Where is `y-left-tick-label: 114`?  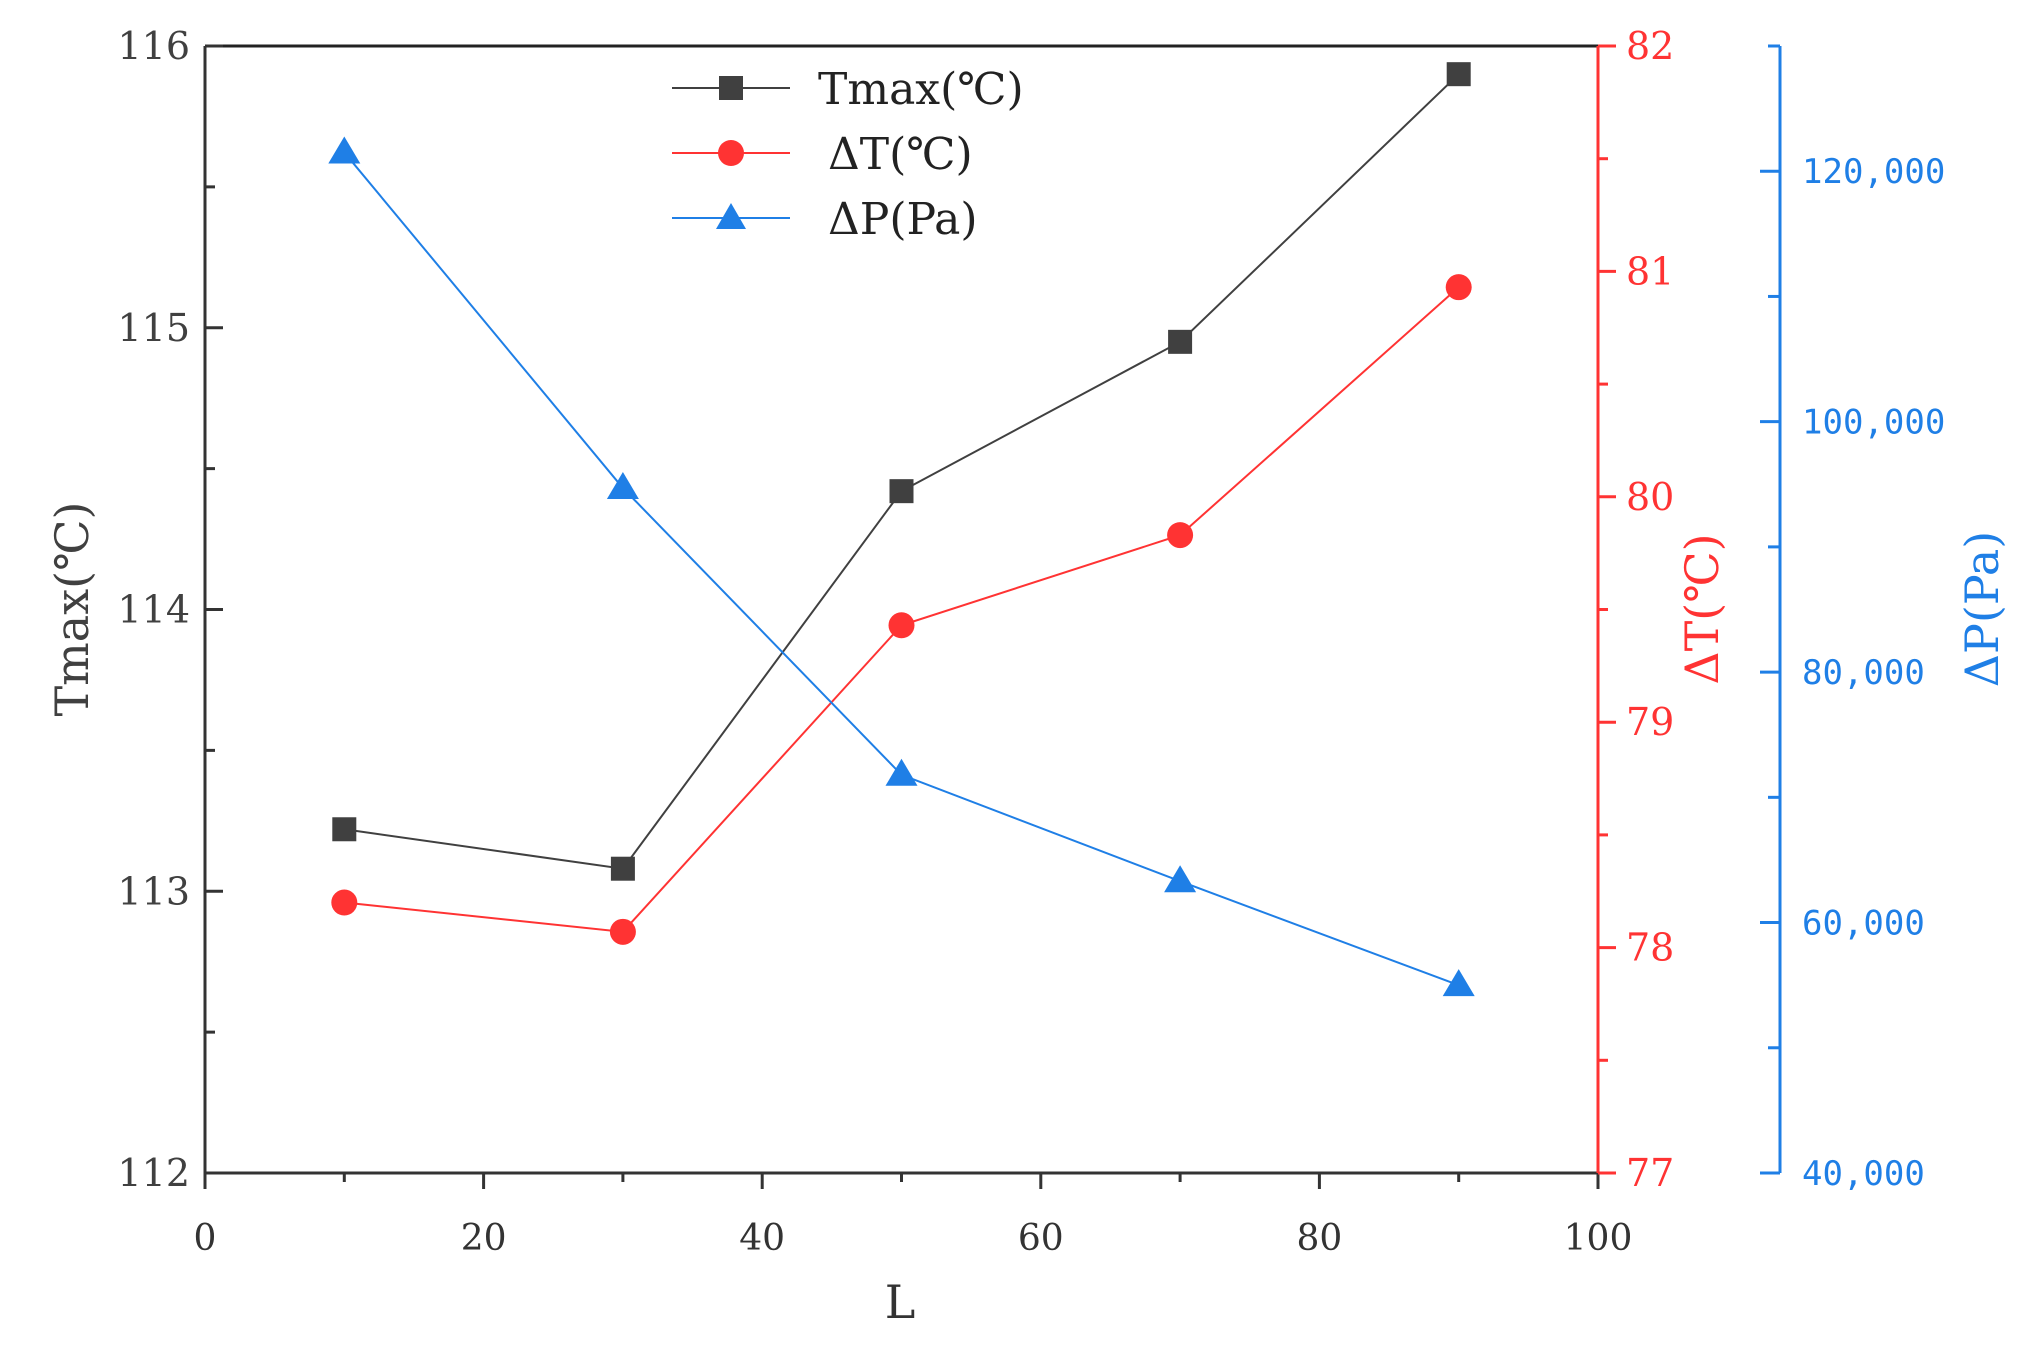 y-left-tick-label: 114 is located at coordinates (153, 610).